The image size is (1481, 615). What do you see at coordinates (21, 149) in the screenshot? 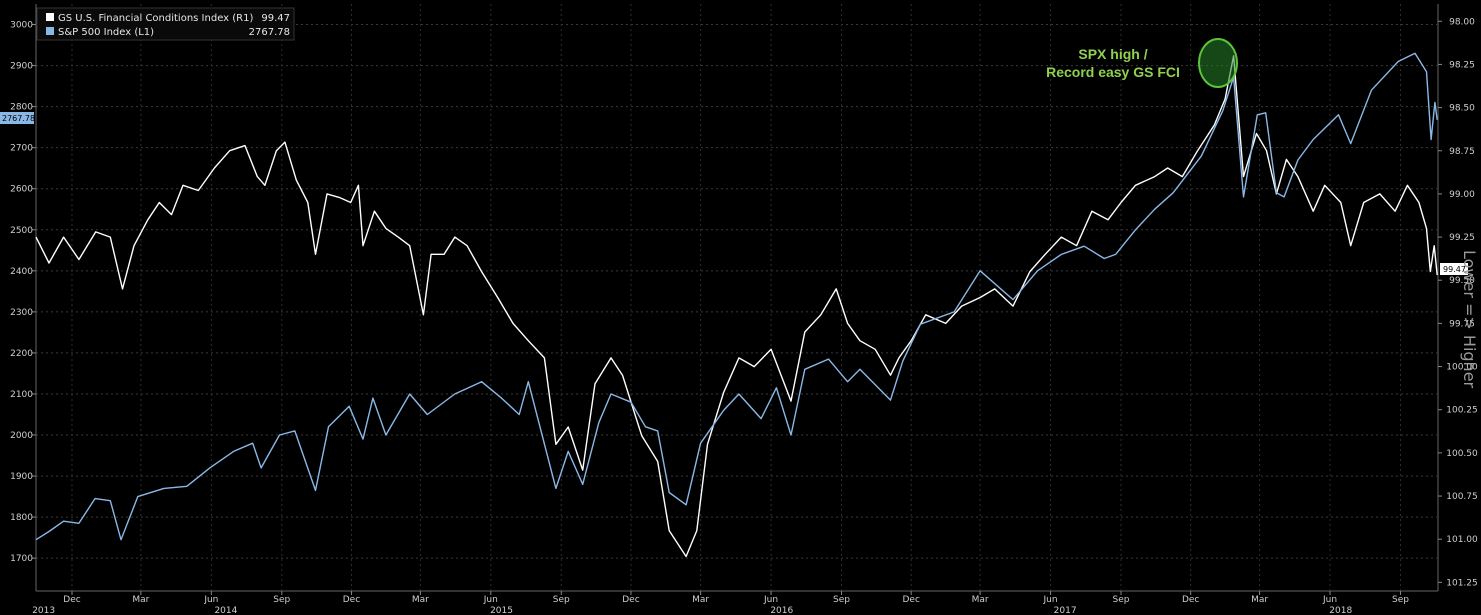
I see `left-axis-tick-label: 2700` at bounding box center [21, 149].